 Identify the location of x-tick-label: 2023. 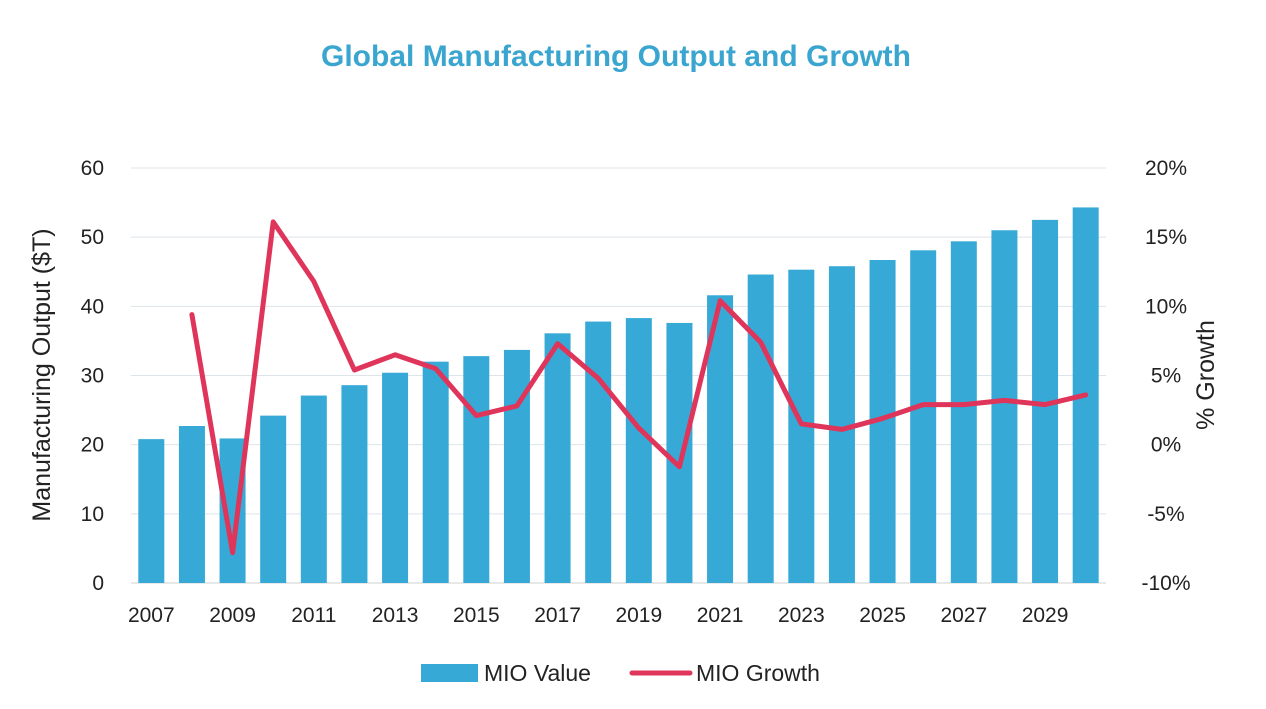
(801, 615).